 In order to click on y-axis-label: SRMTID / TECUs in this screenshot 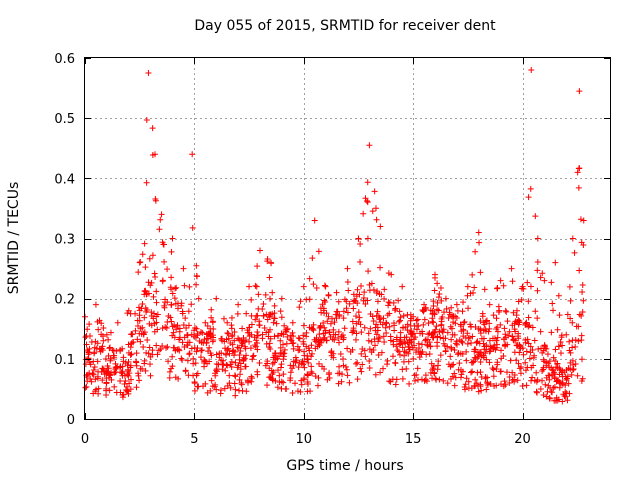, I will do `click(14, 238)`.